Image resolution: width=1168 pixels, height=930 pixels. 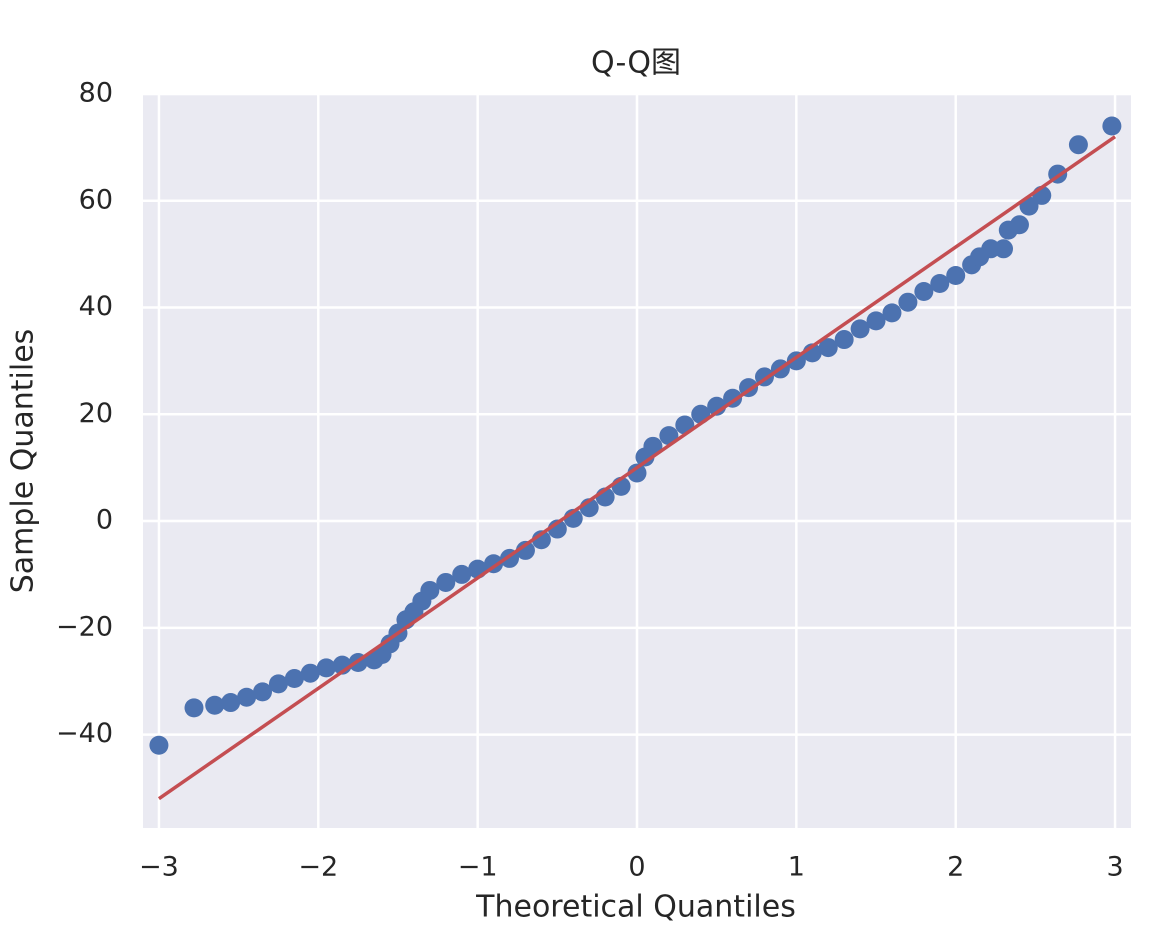 I want to click on chart-title: Q-Q图, so click(x=636, y=63).